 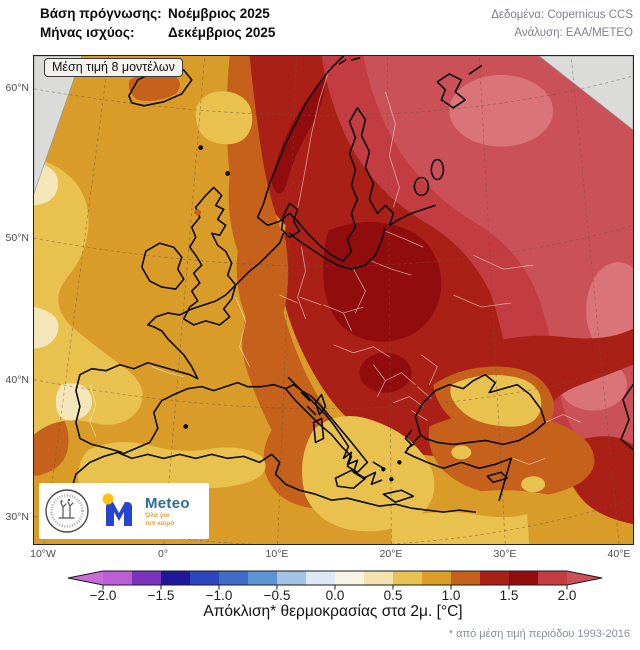 What do you see at coordinates (276, 482) in the screenshot?
I see `coast-north-africa` at bounding box center [276, 482].